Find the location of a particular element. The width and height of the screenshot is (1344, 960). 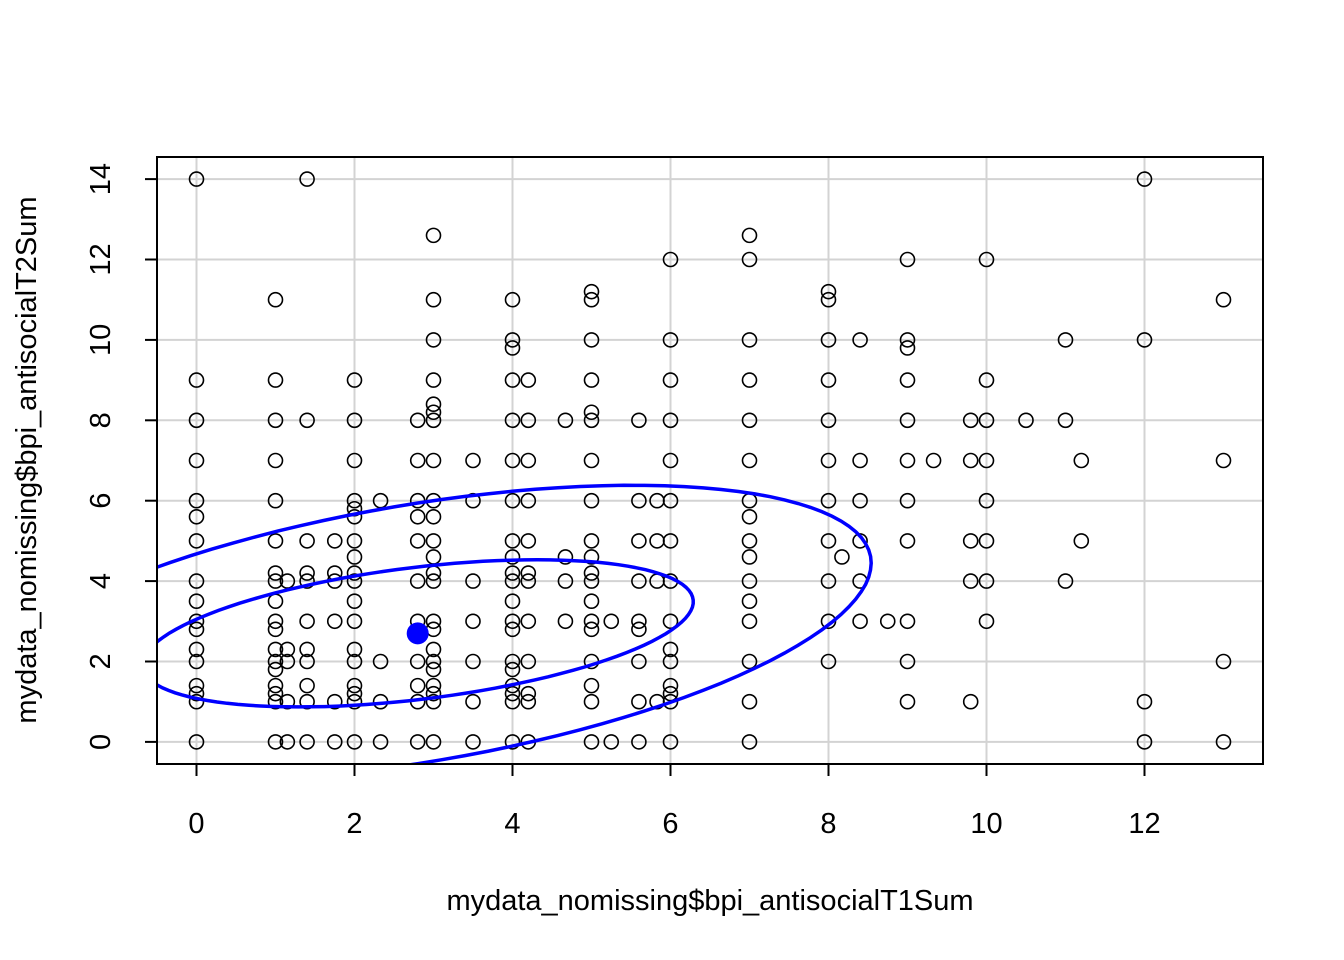

y-axis-title: mydata_nomissing$bpi_antisocialT2Sum is located at coordinates (27, 459).